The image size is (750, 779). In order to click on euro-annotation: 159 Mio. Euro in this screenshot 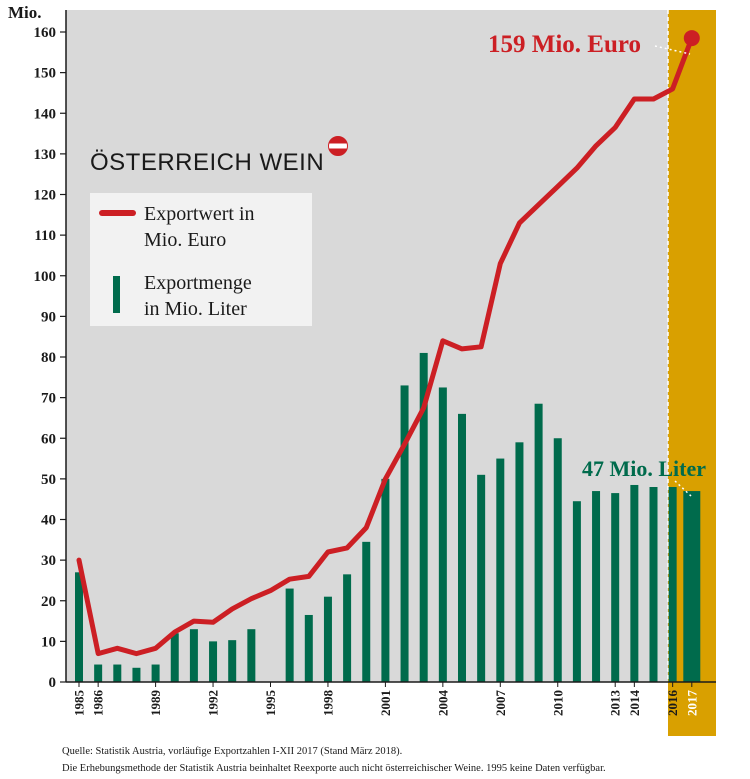, I will do `click(564, 44)`.